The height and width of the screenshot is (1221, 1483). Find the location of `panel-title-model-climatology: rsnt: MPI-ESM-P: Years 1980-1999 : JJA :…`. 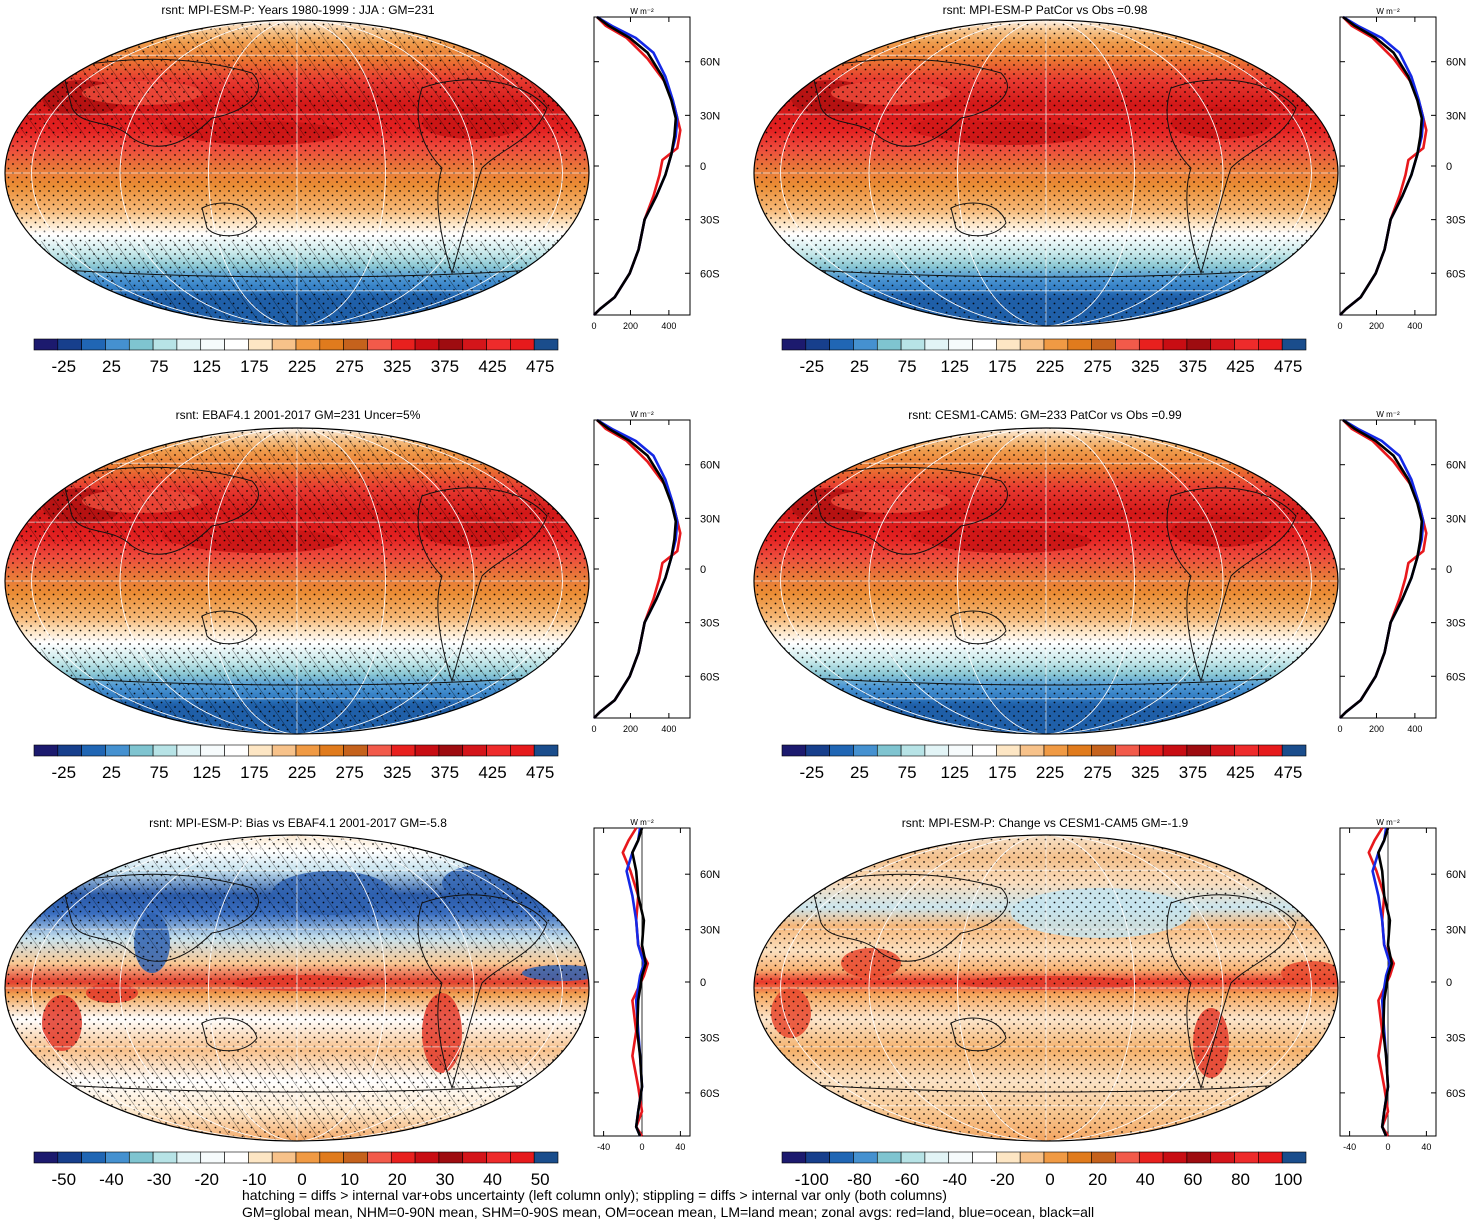

panel-title-model-climatology: rsnt: MPI-ESM-P: Years 1980-1999 : JJA :… is located at coordinates (298, 10).